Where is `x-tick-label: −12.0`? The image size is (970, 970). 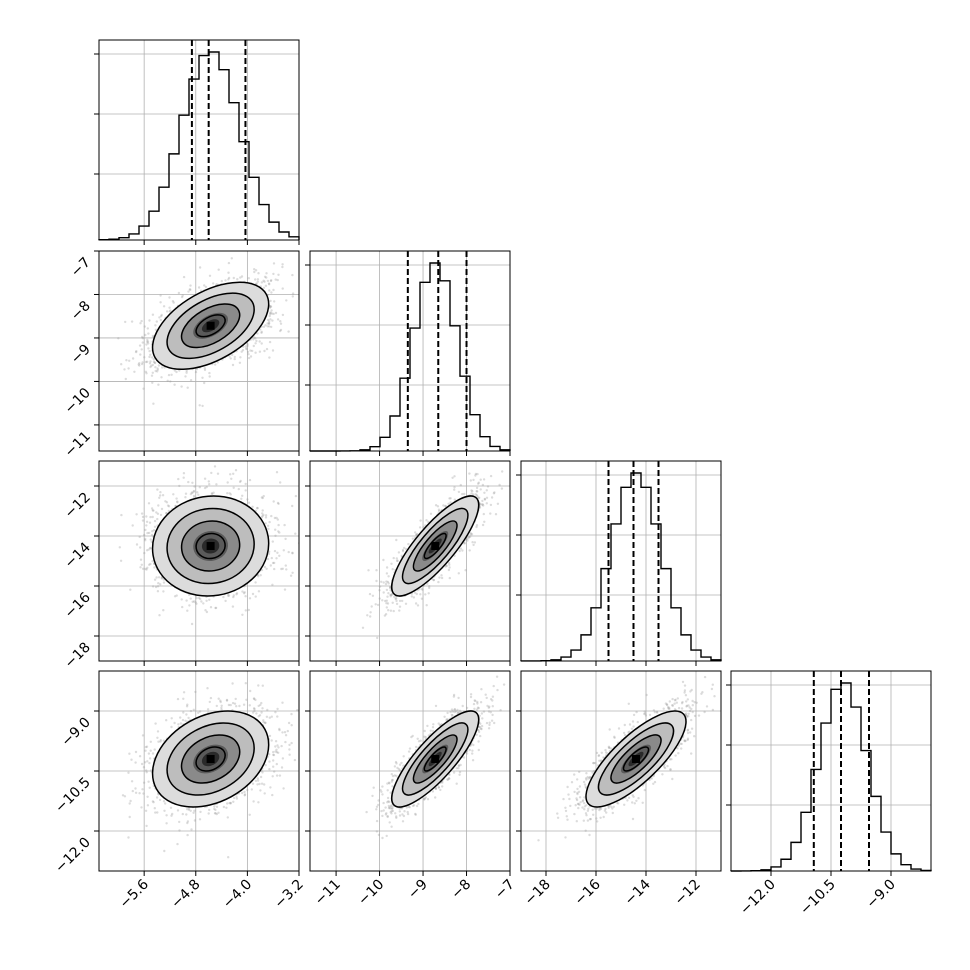
x-tick-label: −12.0 is located at coordinates (758, 898).